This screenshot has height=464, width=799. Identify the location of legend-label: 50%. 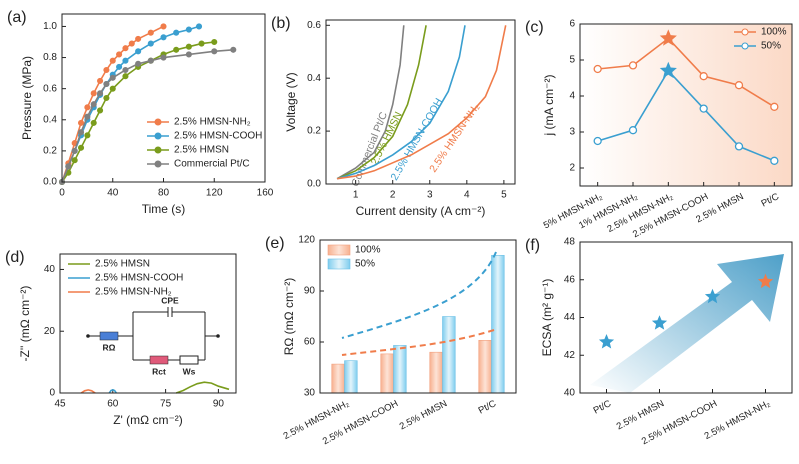
(365, 264).